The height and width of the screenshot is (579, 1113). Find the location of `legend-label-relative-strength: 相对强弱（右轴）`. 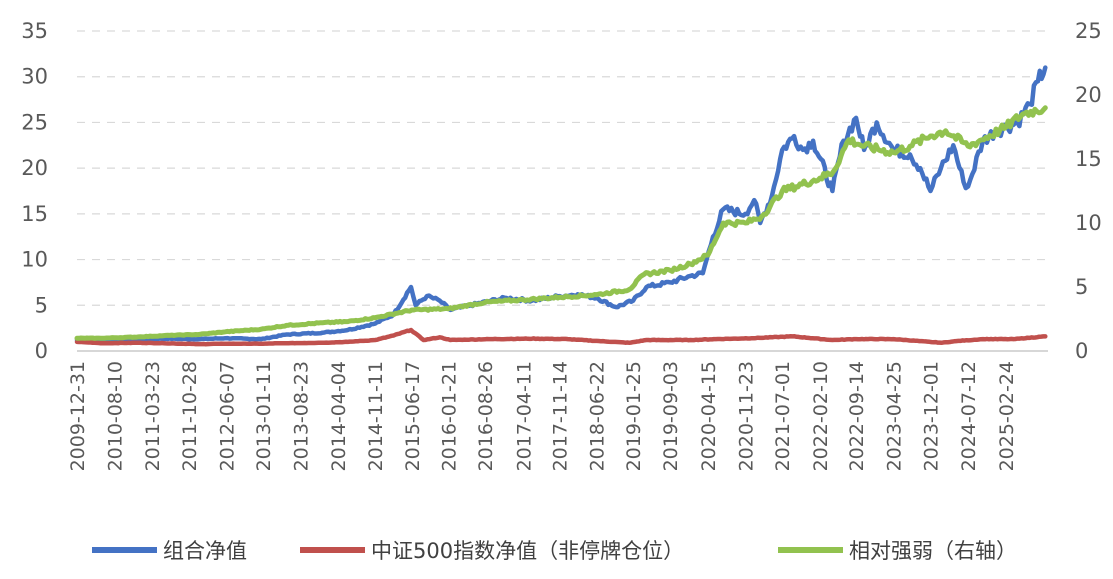

legend-label-relative-strength: 相对强弱（右轴） is located at coordinates (933, 551).